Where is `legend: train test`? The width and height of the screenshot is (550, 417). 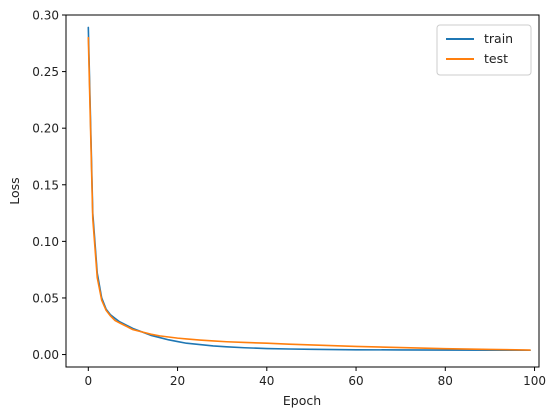 legend: train test is located at coordinates (484, 50).